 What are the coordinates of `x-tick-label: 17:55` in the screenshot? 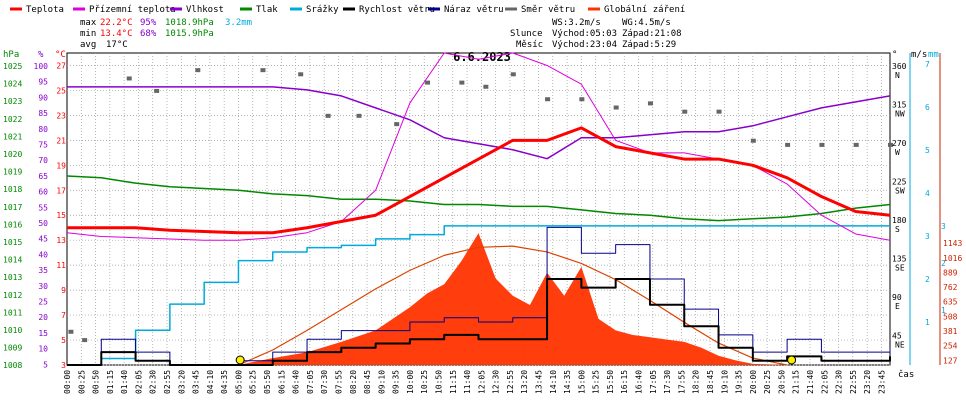 It's located at (681, 382).